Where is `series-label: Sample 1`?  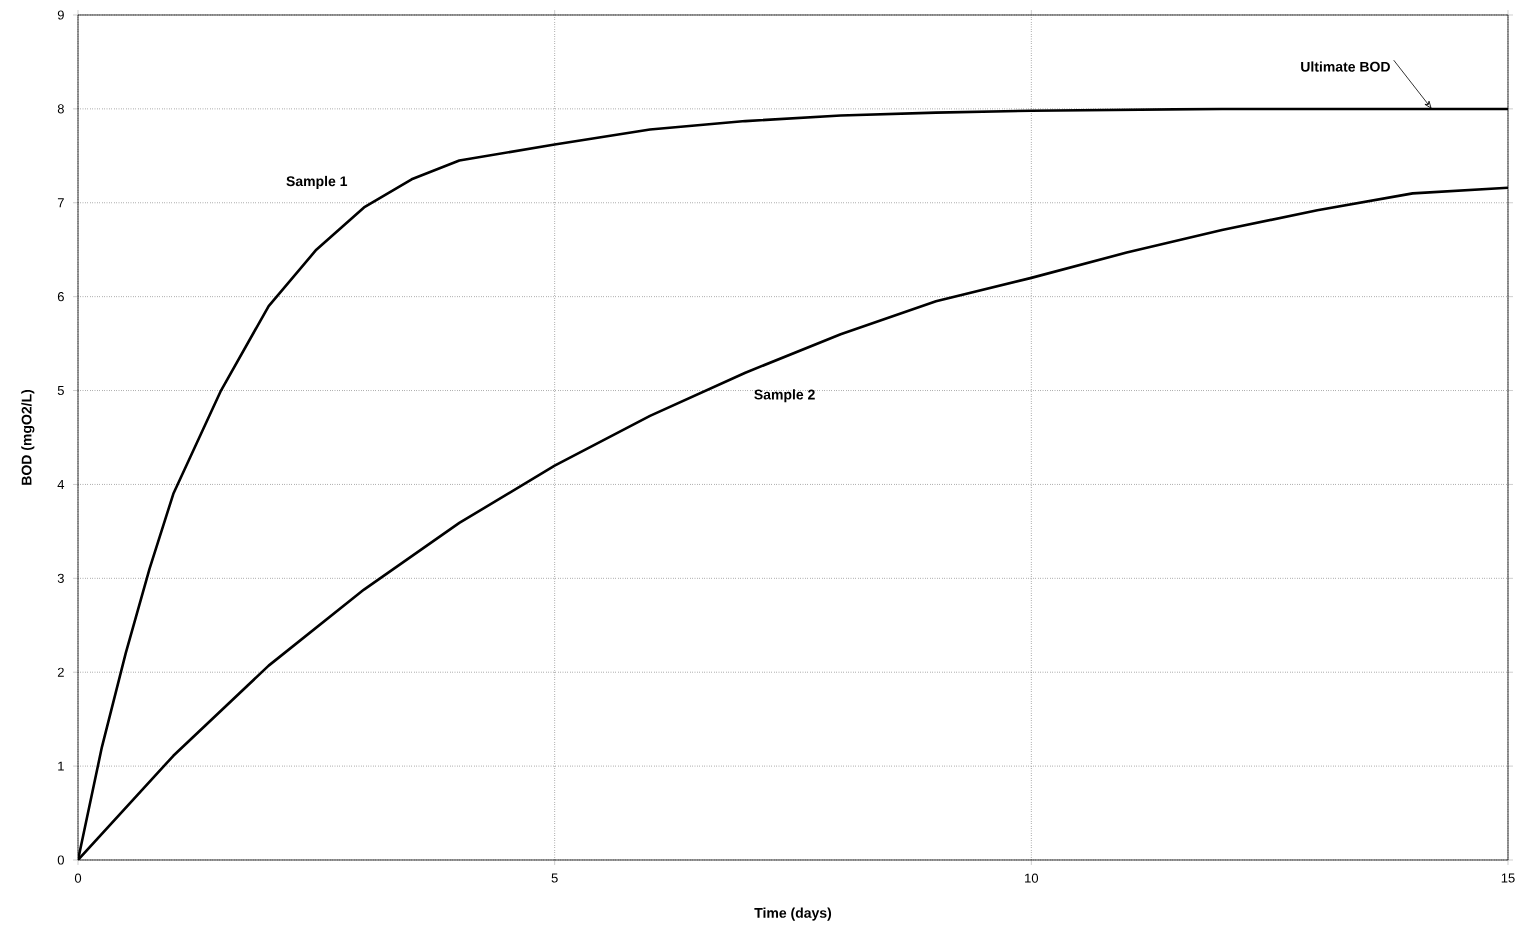 series-label: Sample 1 is located at coordinates (317, 182).